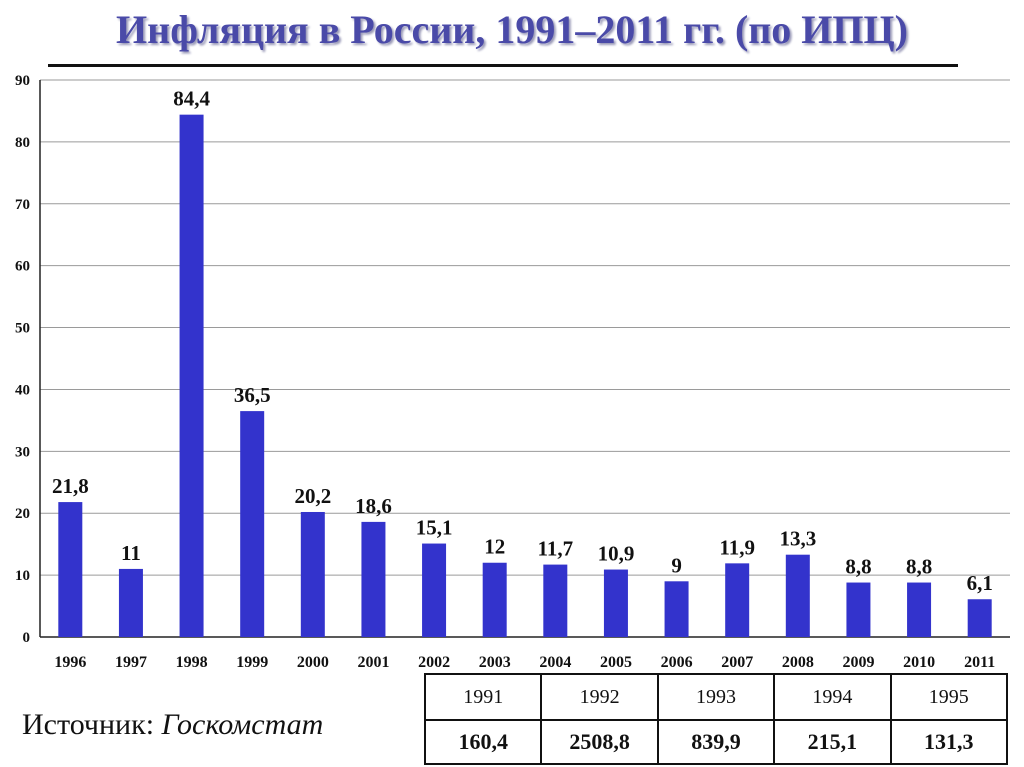 The image size is (1024, 767). Describe the element at coordinates (131, 553) in the screenshot. I see `data-label: 11` at that location.